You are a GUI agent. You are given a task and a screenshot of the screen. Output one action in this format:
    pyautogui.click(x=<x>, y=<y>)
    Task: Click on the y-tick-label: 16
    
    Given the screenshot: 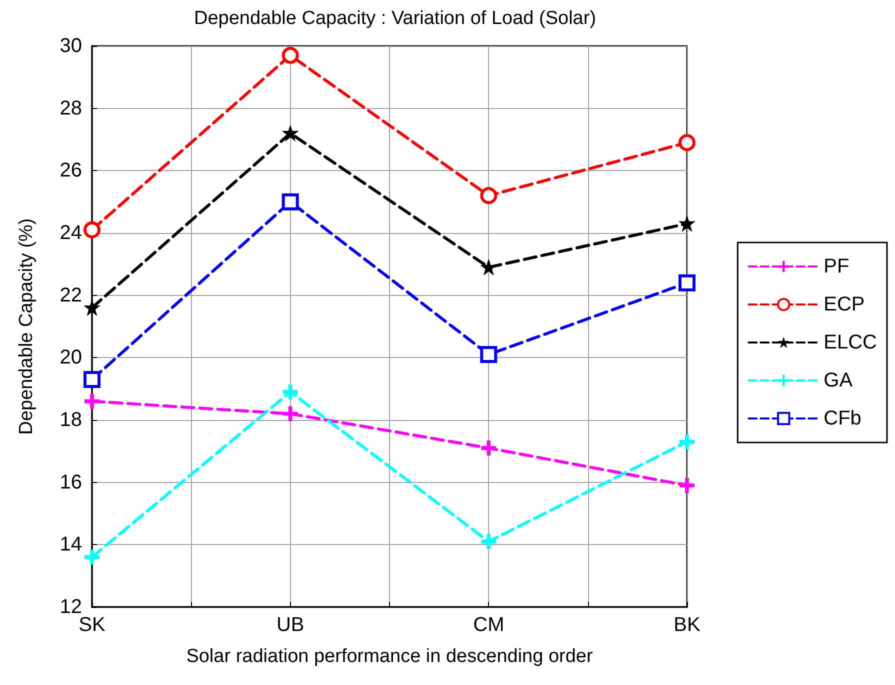 What is the action you would take?
    pyautogui.click(x=71, y=482)
    